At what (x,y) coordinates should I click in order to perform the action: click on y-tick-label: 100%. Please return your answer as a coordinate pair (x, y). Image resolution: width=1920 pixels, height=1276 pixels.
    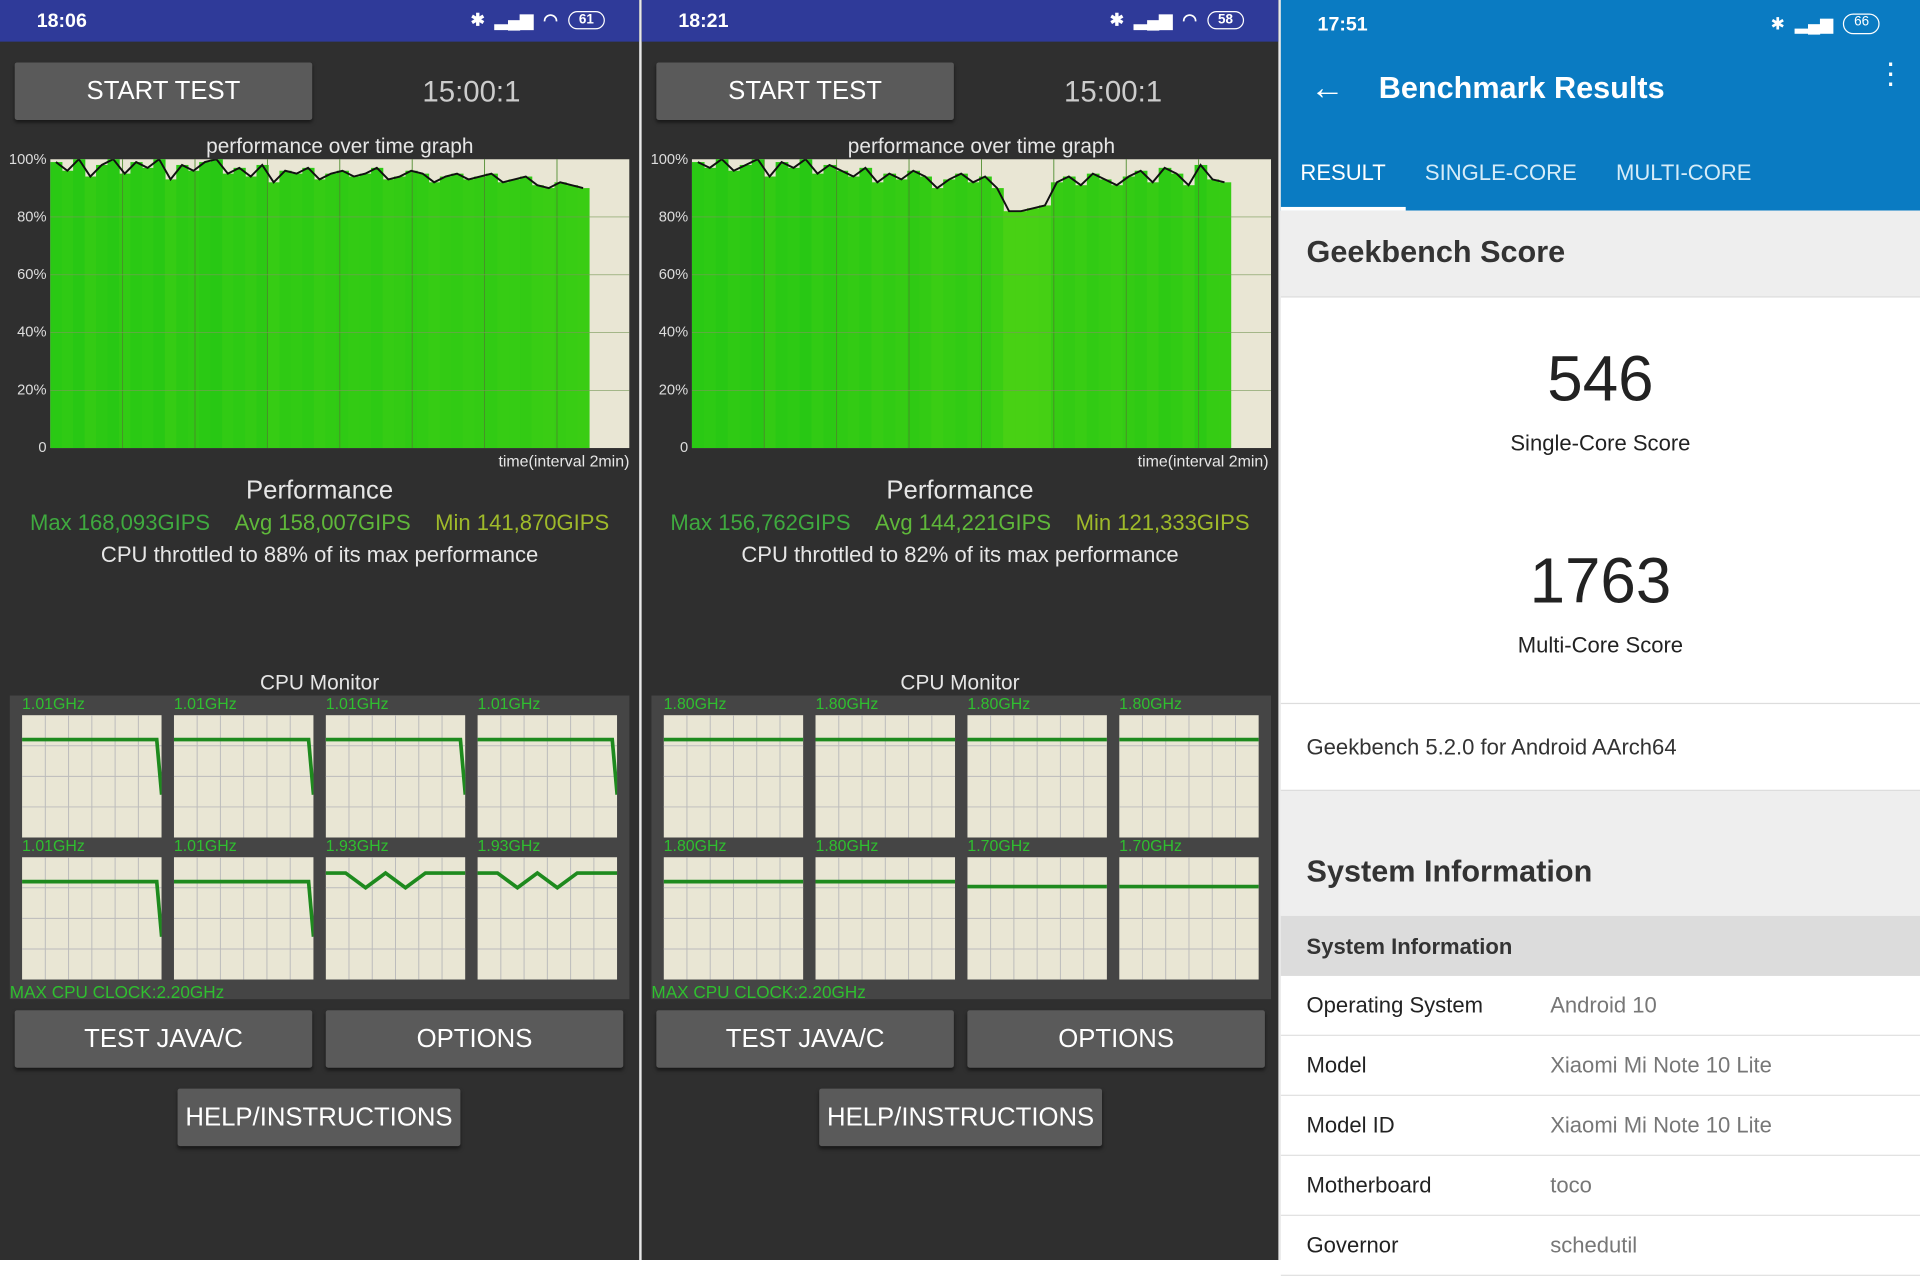
    Looking at the image, I should click on (669, 159).